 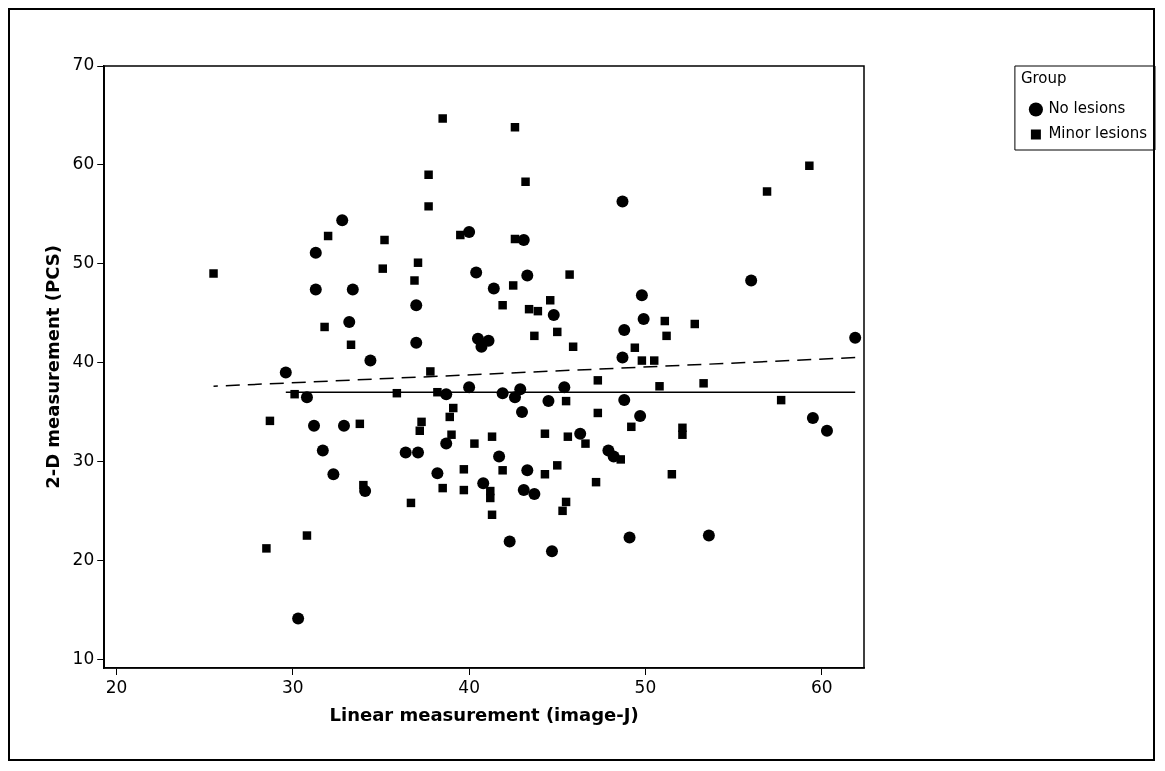 I want to click on legend-title: Group, so click(x=1043, y=78).